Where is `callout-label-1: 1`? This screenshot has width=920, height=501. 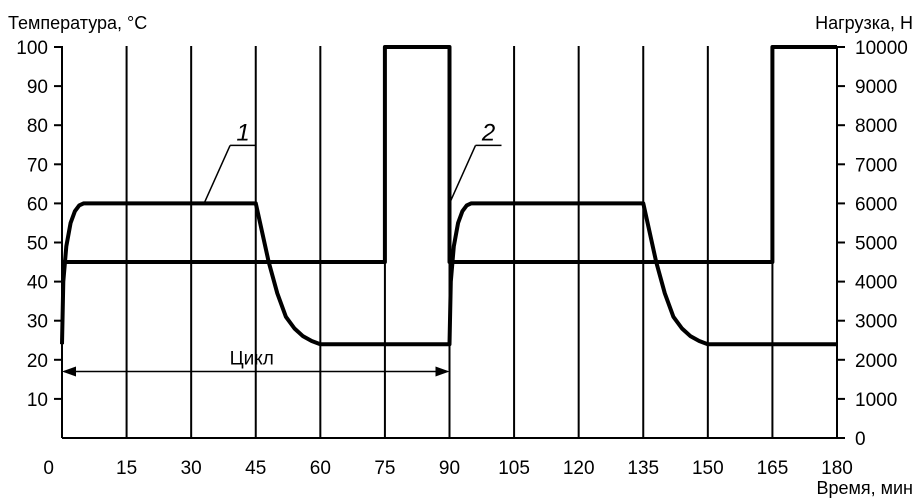
callout-label-1: 1 is located at coordinates (242, 132).